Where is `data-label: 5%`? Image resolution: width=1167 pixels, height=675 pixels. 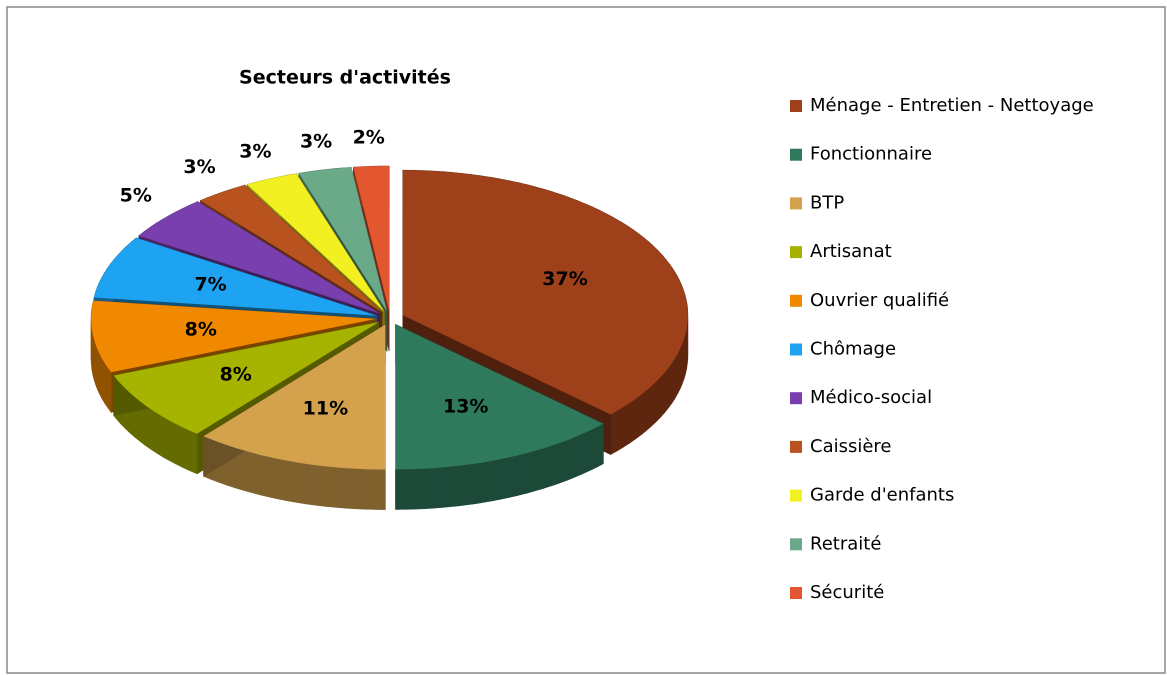
data-label: 5% is located at coordinates (136, 196).